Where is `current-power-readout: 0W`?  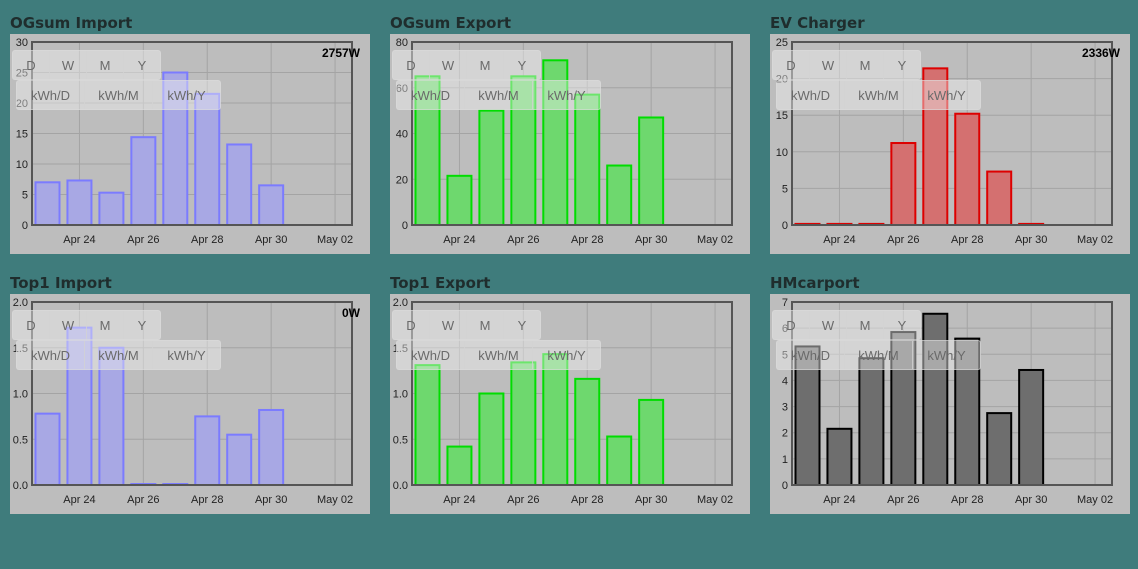
current-power-readout: 0W is located at coordinates (351, 313).